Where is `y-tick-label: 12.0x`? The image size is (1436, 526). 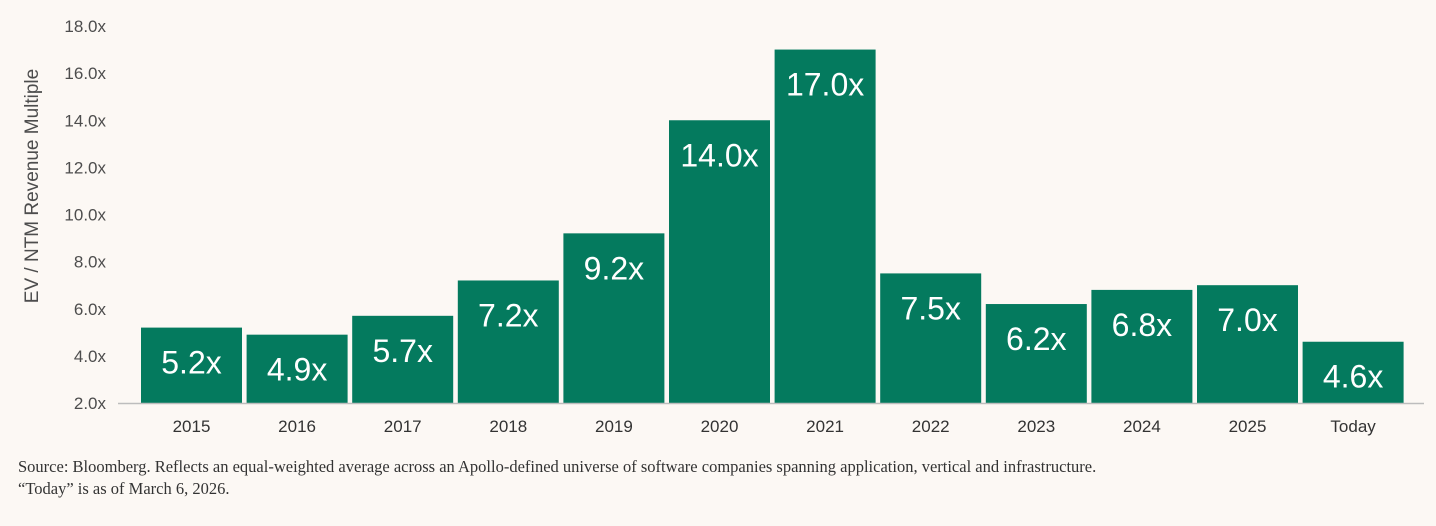 y-tick-label: 12.0x is located at coordinates (85, 167).